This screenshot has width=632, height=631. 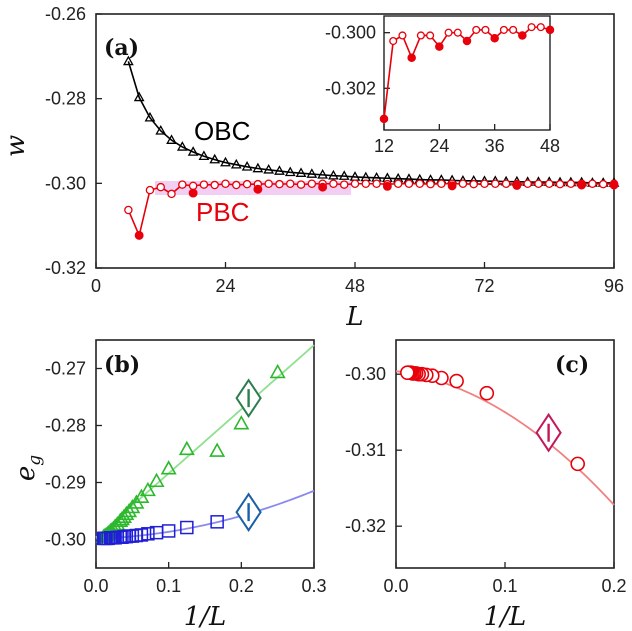 What do you see at coordinates (205, 616) in the screenshot?
I see `panel-b-xlabel: 1/L` at bounding box center [205, 616].